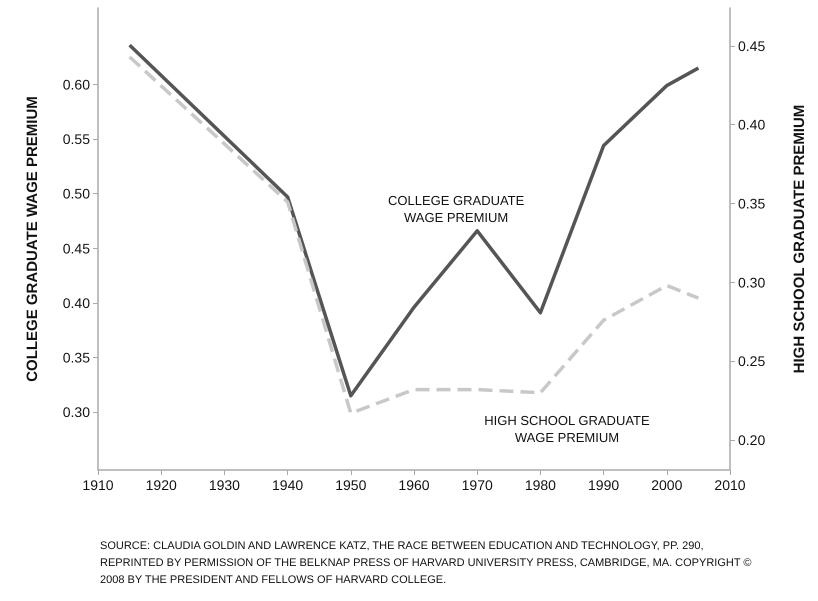 The image size is (818, 601). I want to click on y2-tick-label: 0.45, so click(752, 46).